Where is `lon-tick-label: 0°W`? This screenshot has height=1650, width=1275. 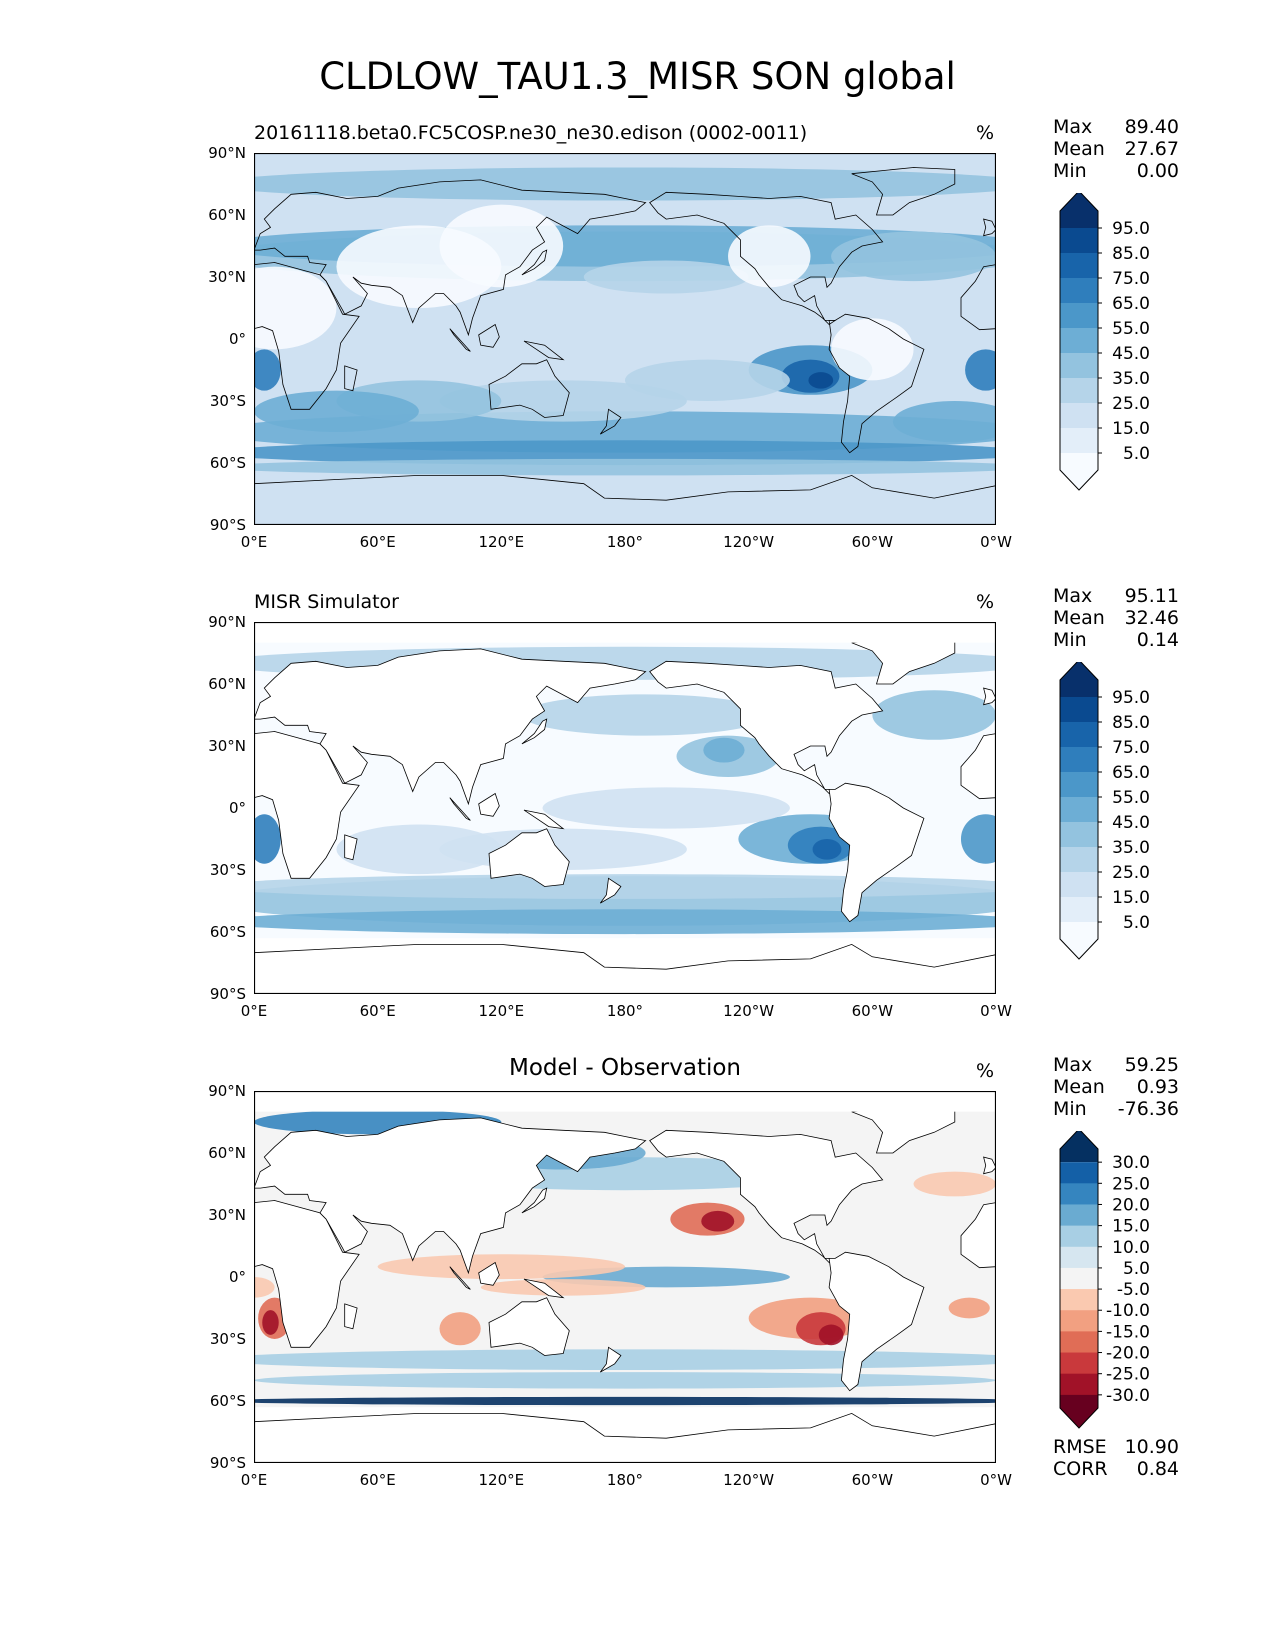 lon-tick-label: 0°W is located at coordinates (996, 542).